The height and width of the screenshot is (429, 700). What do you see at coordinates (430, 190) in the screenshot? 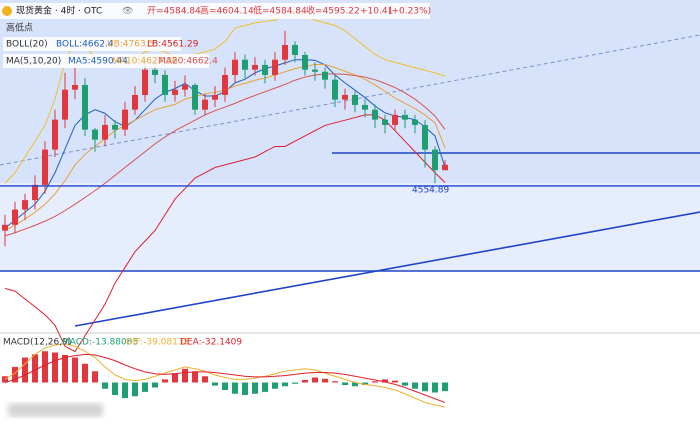
I see `price-line-label: 4554.89` at bounding box center [430, 190].